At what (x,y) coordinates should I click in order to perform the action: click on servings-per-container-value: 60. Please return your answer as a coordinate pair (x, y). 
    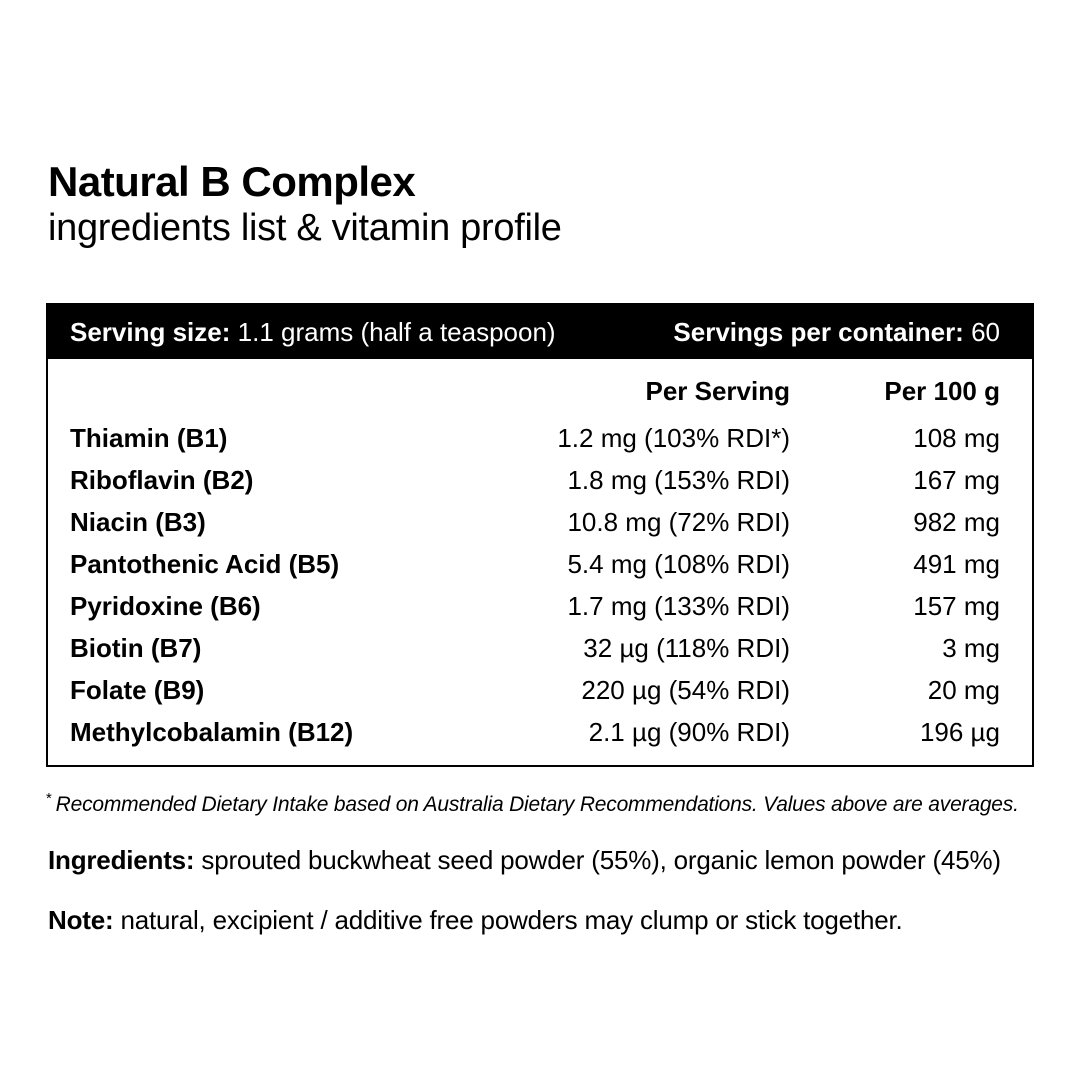
    Looking at the image, I should click on (981, 331).